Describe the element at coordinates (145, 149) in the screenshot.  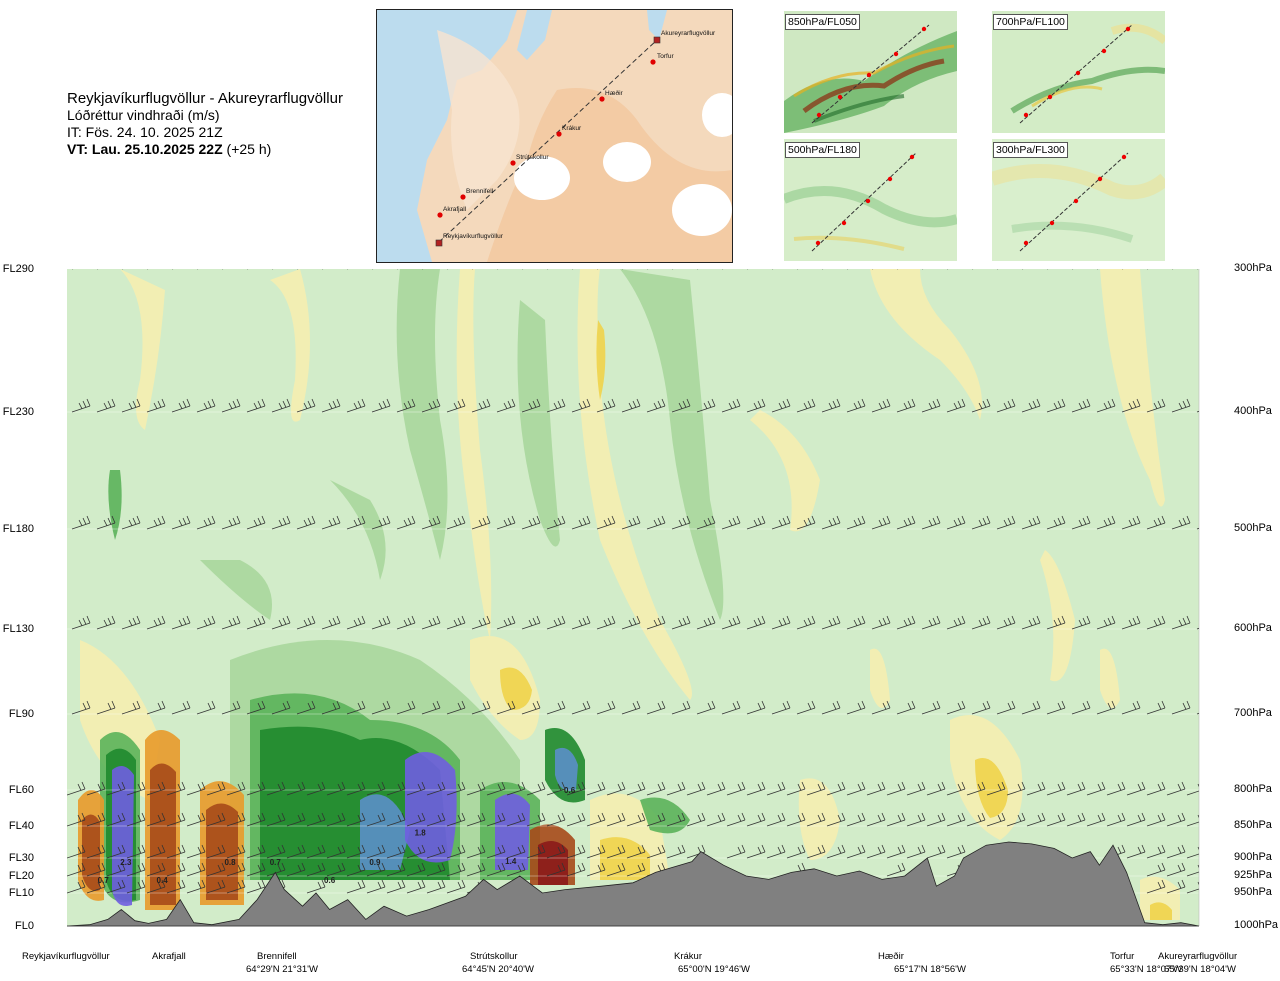
I see `valid-time: VT: Lau. 25.10.2025 22Z` at that location.